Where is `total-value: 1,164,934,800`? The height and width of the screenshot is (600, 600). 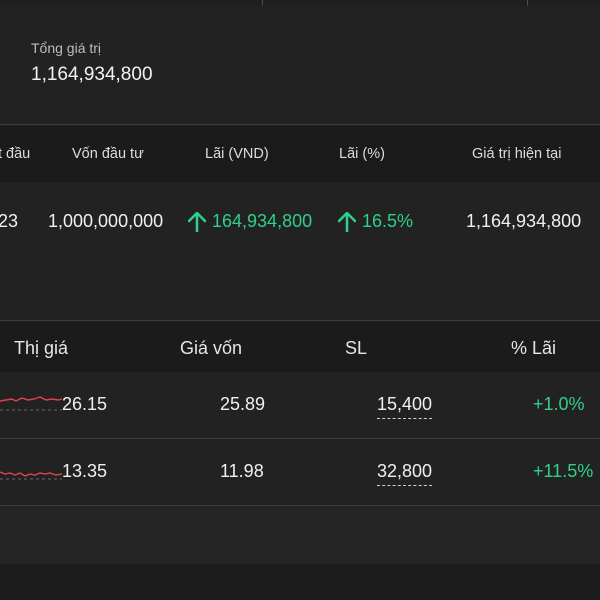 total-value: 1,164,934,800 is located at coordinates (92, 74).